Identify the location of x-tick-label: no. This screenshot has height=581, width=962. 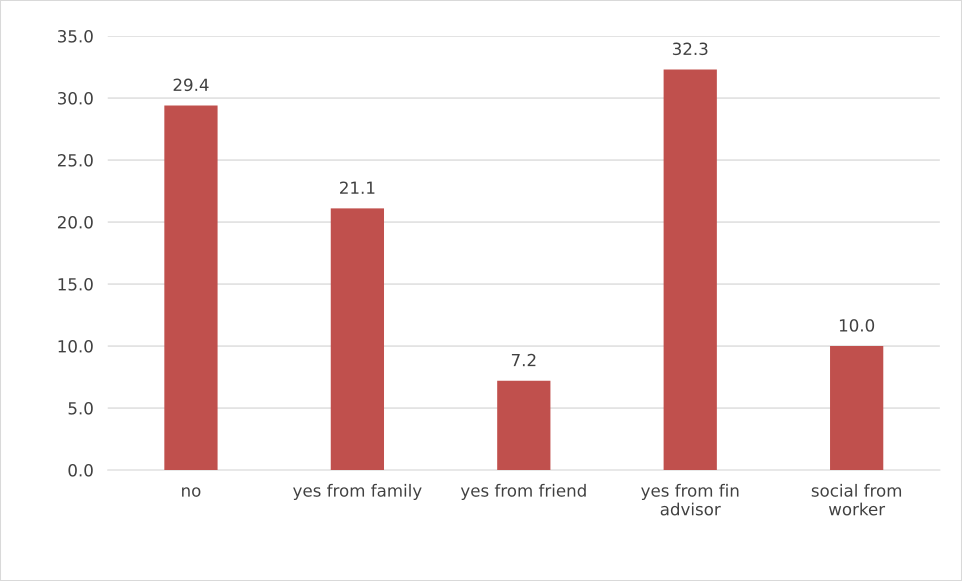
(191, 492).